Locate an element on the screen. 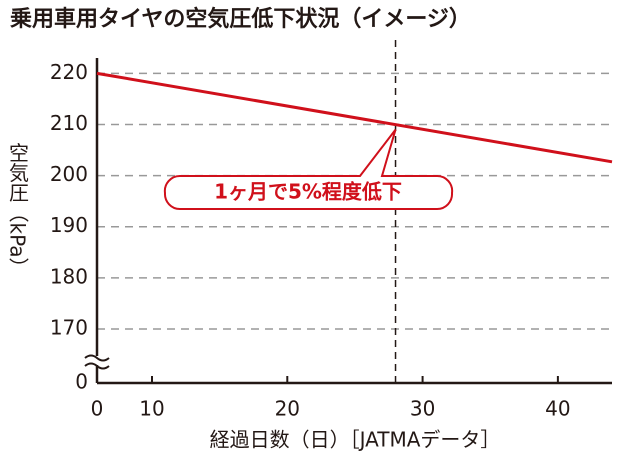  y-tick-label: 210 is located at coordinates (69, 123).